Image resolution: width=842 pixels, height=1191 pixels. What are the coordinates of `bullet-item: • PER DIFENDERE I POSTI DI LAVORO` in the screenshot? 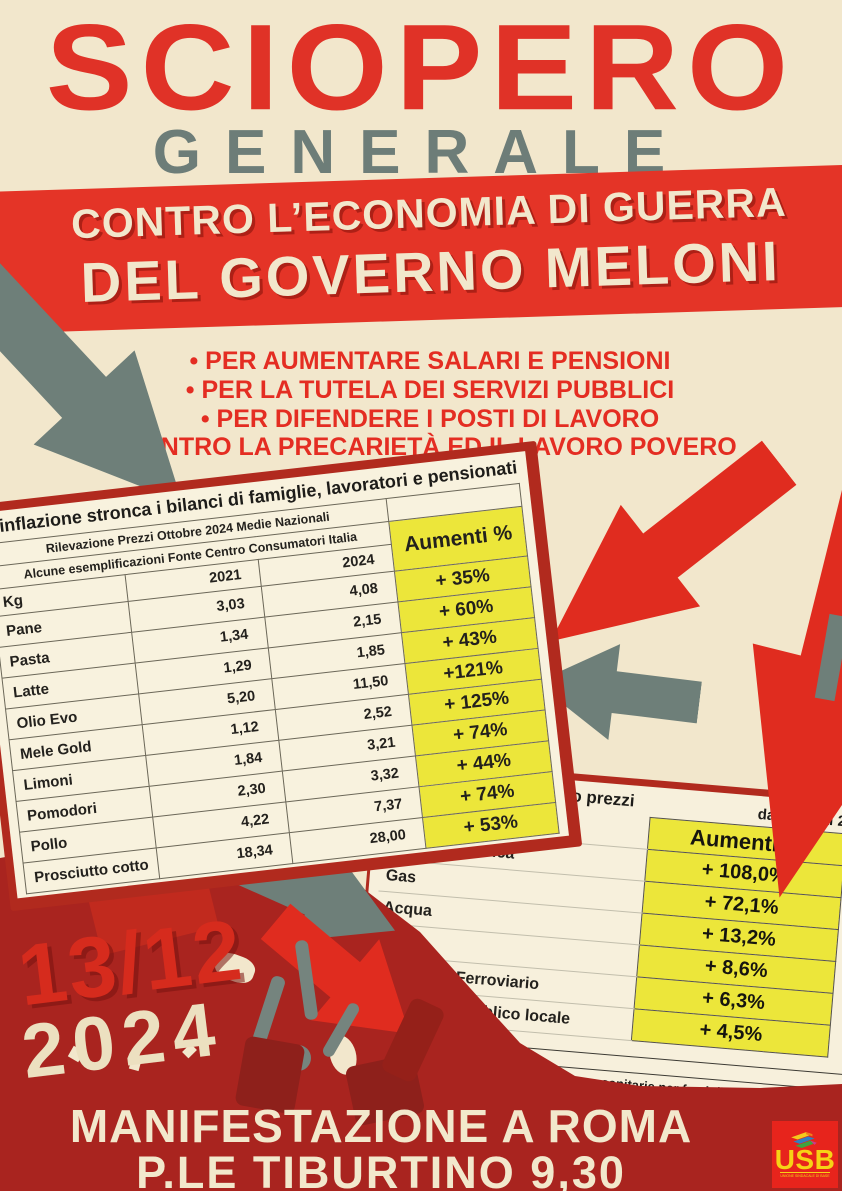 It's located at (430, 418).